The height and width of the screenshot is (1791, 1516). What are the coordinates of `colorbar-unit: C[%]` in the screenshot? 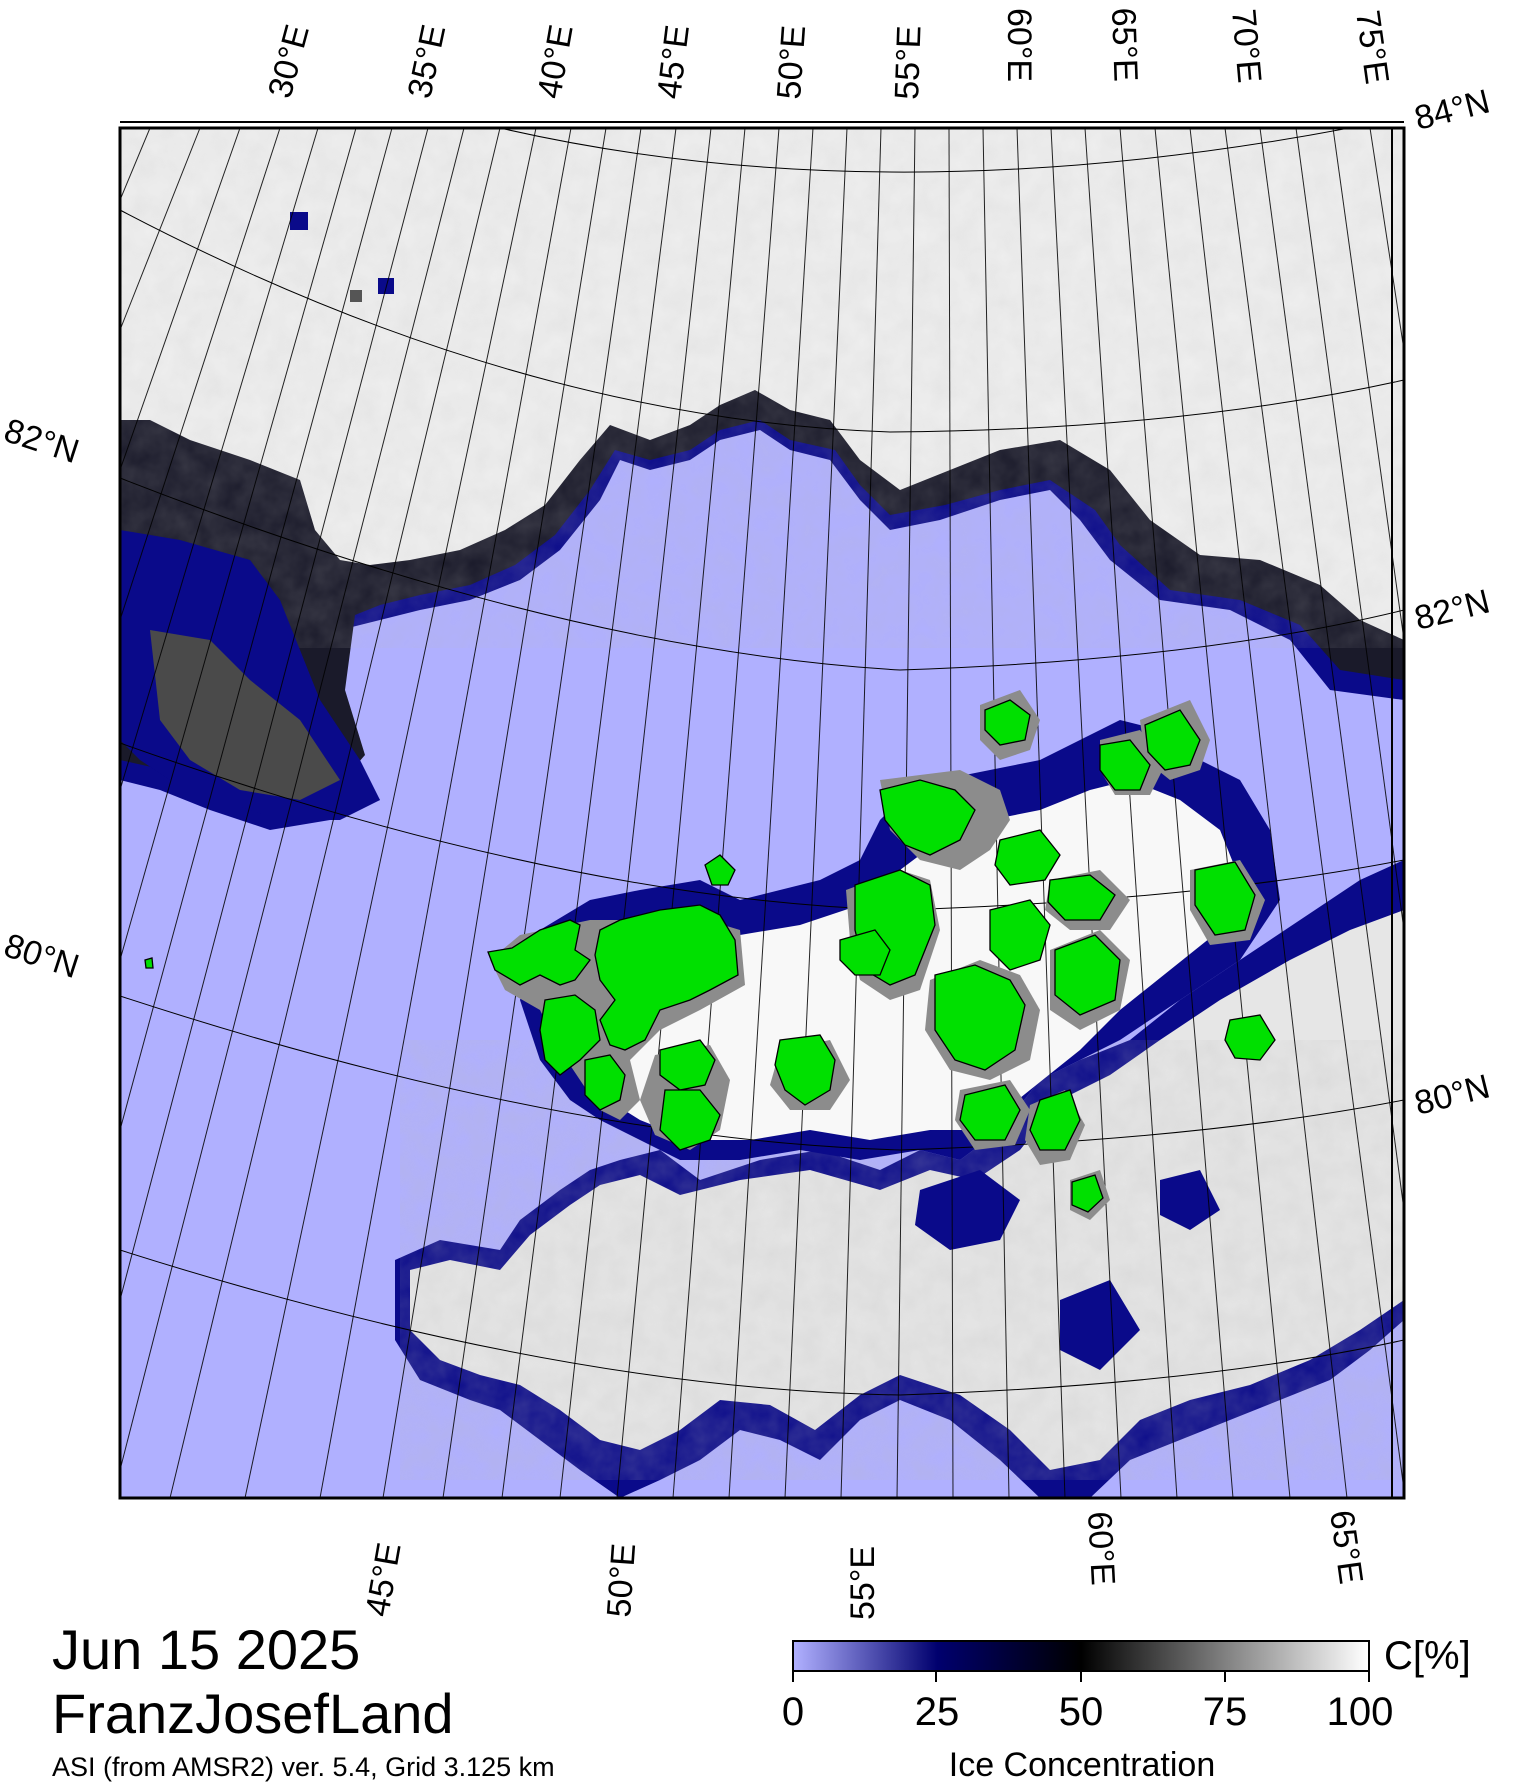 It's located at (1427, 1656).